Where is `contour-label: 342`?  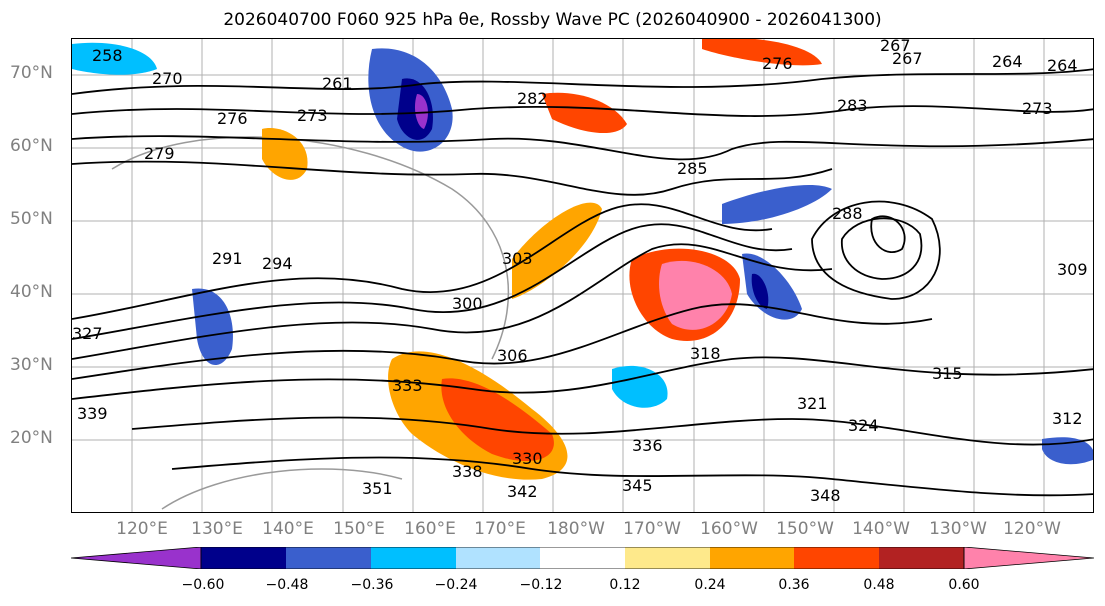
contour-label: 342 is located at coordinates (522, 491).